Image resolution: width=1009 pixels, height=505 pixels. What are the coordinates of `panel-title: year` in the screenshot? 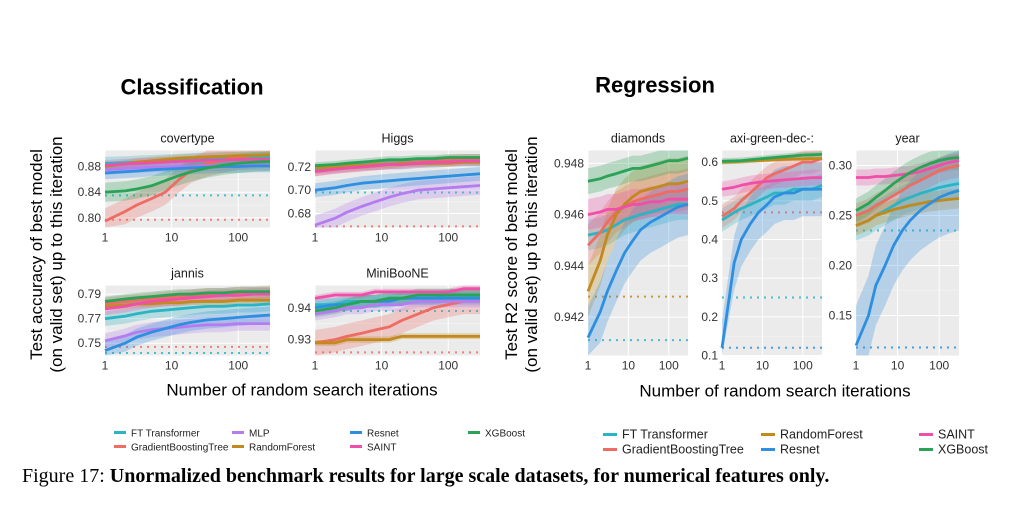 It's located at (907, 139).